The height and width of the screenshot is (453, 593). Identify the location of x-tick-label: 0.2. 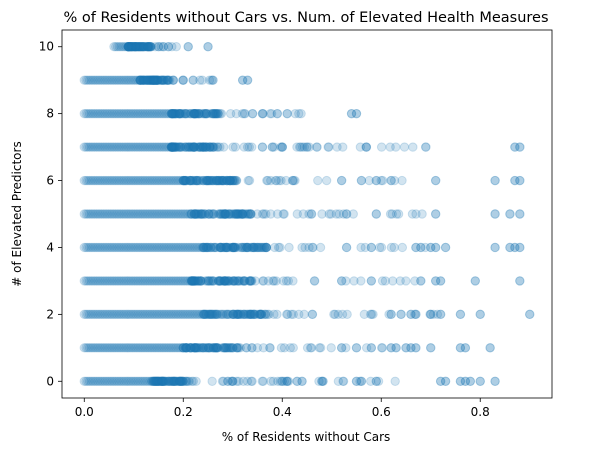
(183, 412).